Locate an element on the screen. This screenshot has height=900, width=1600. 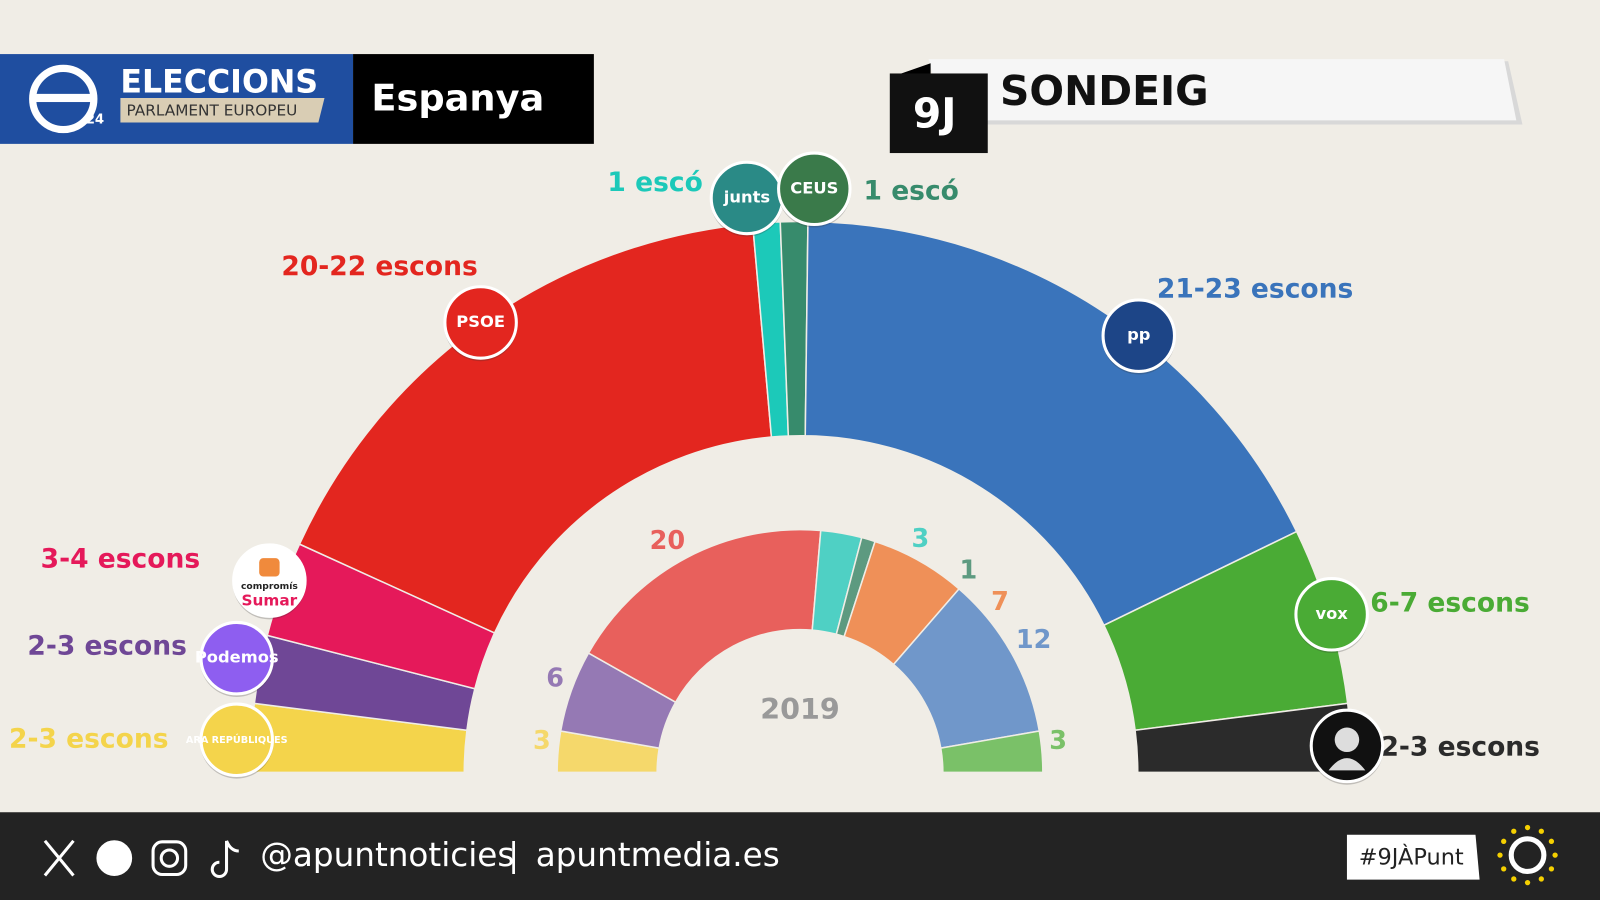
chart-year: 2019 is located at coordinates (800, 709).